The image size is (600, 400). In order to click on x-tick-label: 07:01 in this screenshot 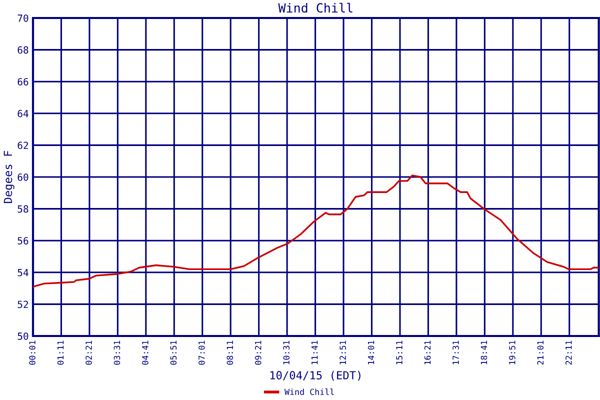, I will do `click(201, 352)`.